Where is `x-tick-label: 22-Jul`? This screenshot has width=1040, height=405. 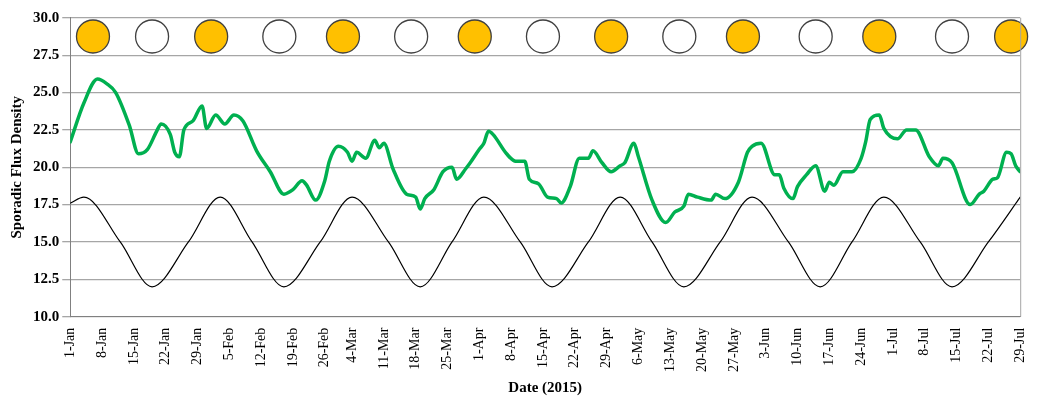
x-tick-label: 22-Jul is located at coordinates (988, 345).